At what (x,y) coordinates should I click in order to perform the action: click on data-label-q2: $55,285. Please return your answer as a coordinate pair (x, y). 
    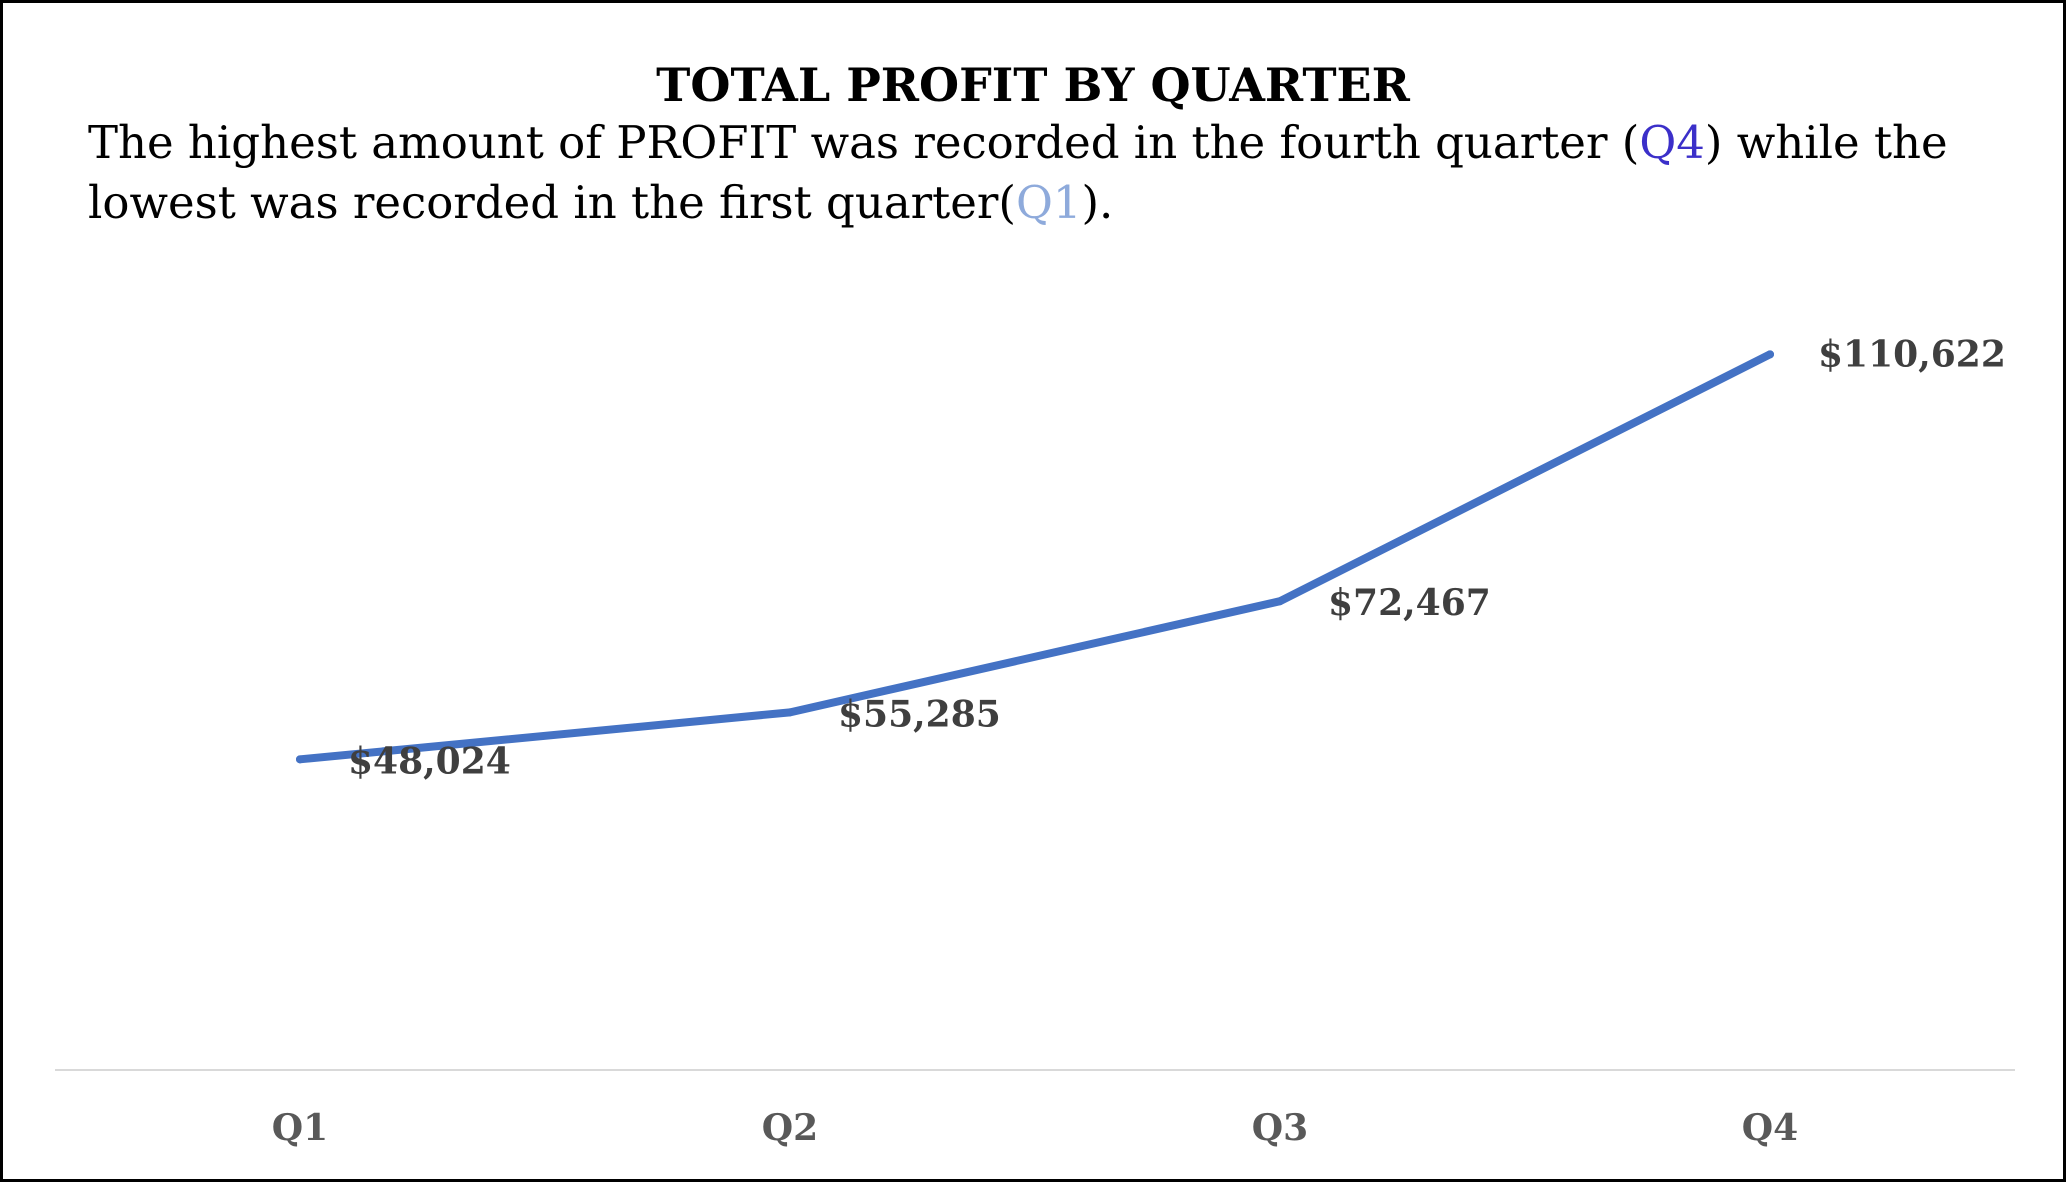
    Looking at the image, I should click on (919, 714).